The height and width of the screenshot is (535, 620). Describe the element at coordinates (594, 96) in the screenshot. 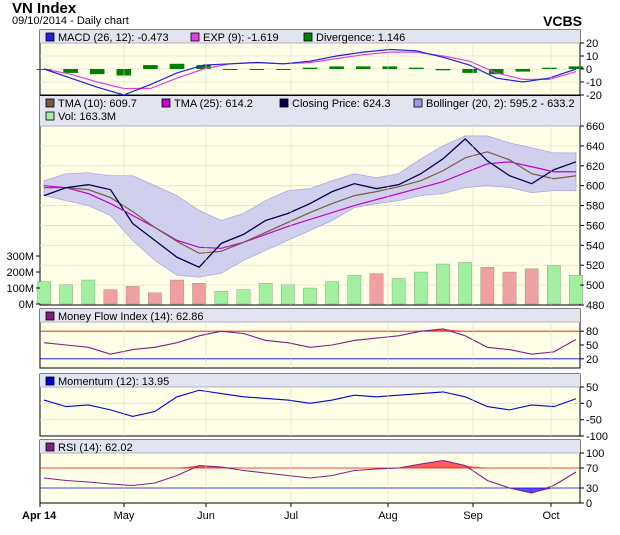

I see `macd-ytick-label-4: -20` at that location.